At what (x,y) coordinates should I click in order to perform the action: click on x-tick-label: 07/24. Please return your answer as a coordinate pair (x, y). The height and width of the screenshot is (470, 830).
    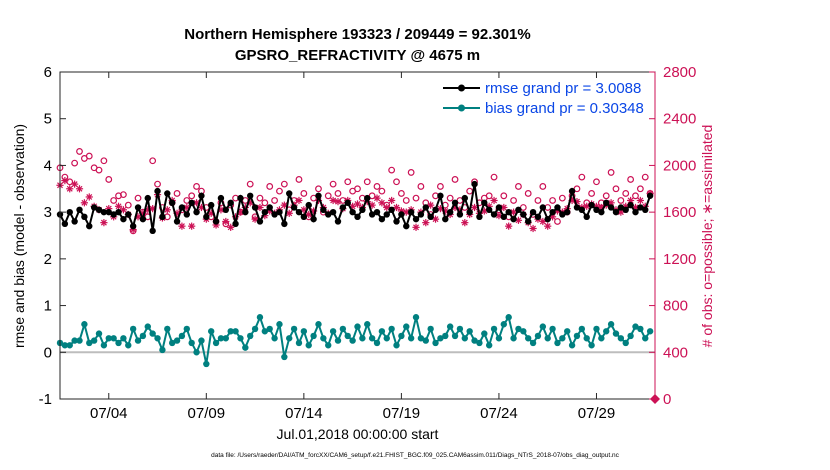
    Looking at the image, I should click on (499, 413).